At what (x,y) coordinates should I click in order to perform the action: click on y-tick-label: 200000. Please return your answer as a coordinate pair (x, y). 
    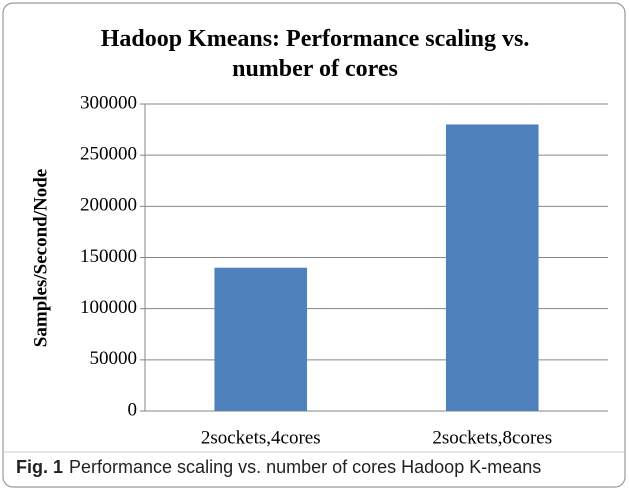
    Looking at the image, I should click on (108, 205).